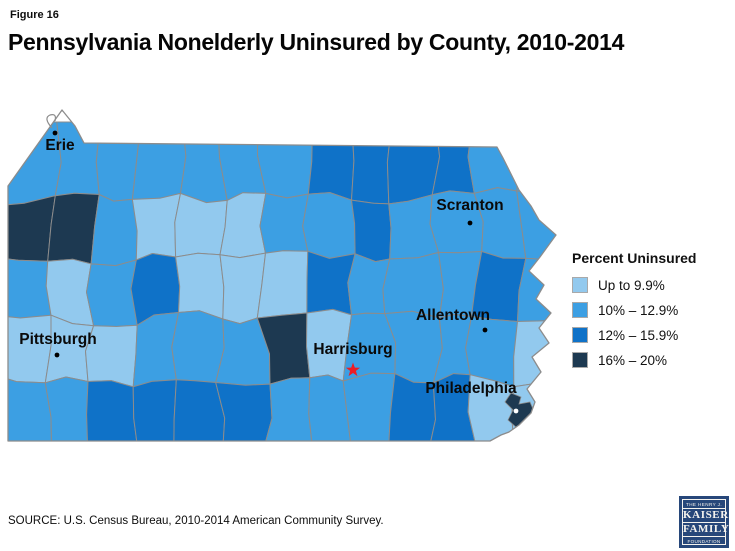  What do you see at coordinates (471, 388) in the screenshot?
I see `city-label: Philadelphia` at bounding box center [471, 388].